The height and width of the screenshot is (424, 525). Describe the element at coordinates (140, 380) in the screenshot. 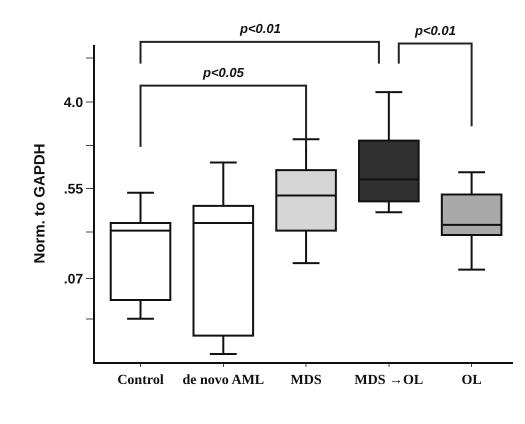

I see `x-tick-label: Control` at that location.